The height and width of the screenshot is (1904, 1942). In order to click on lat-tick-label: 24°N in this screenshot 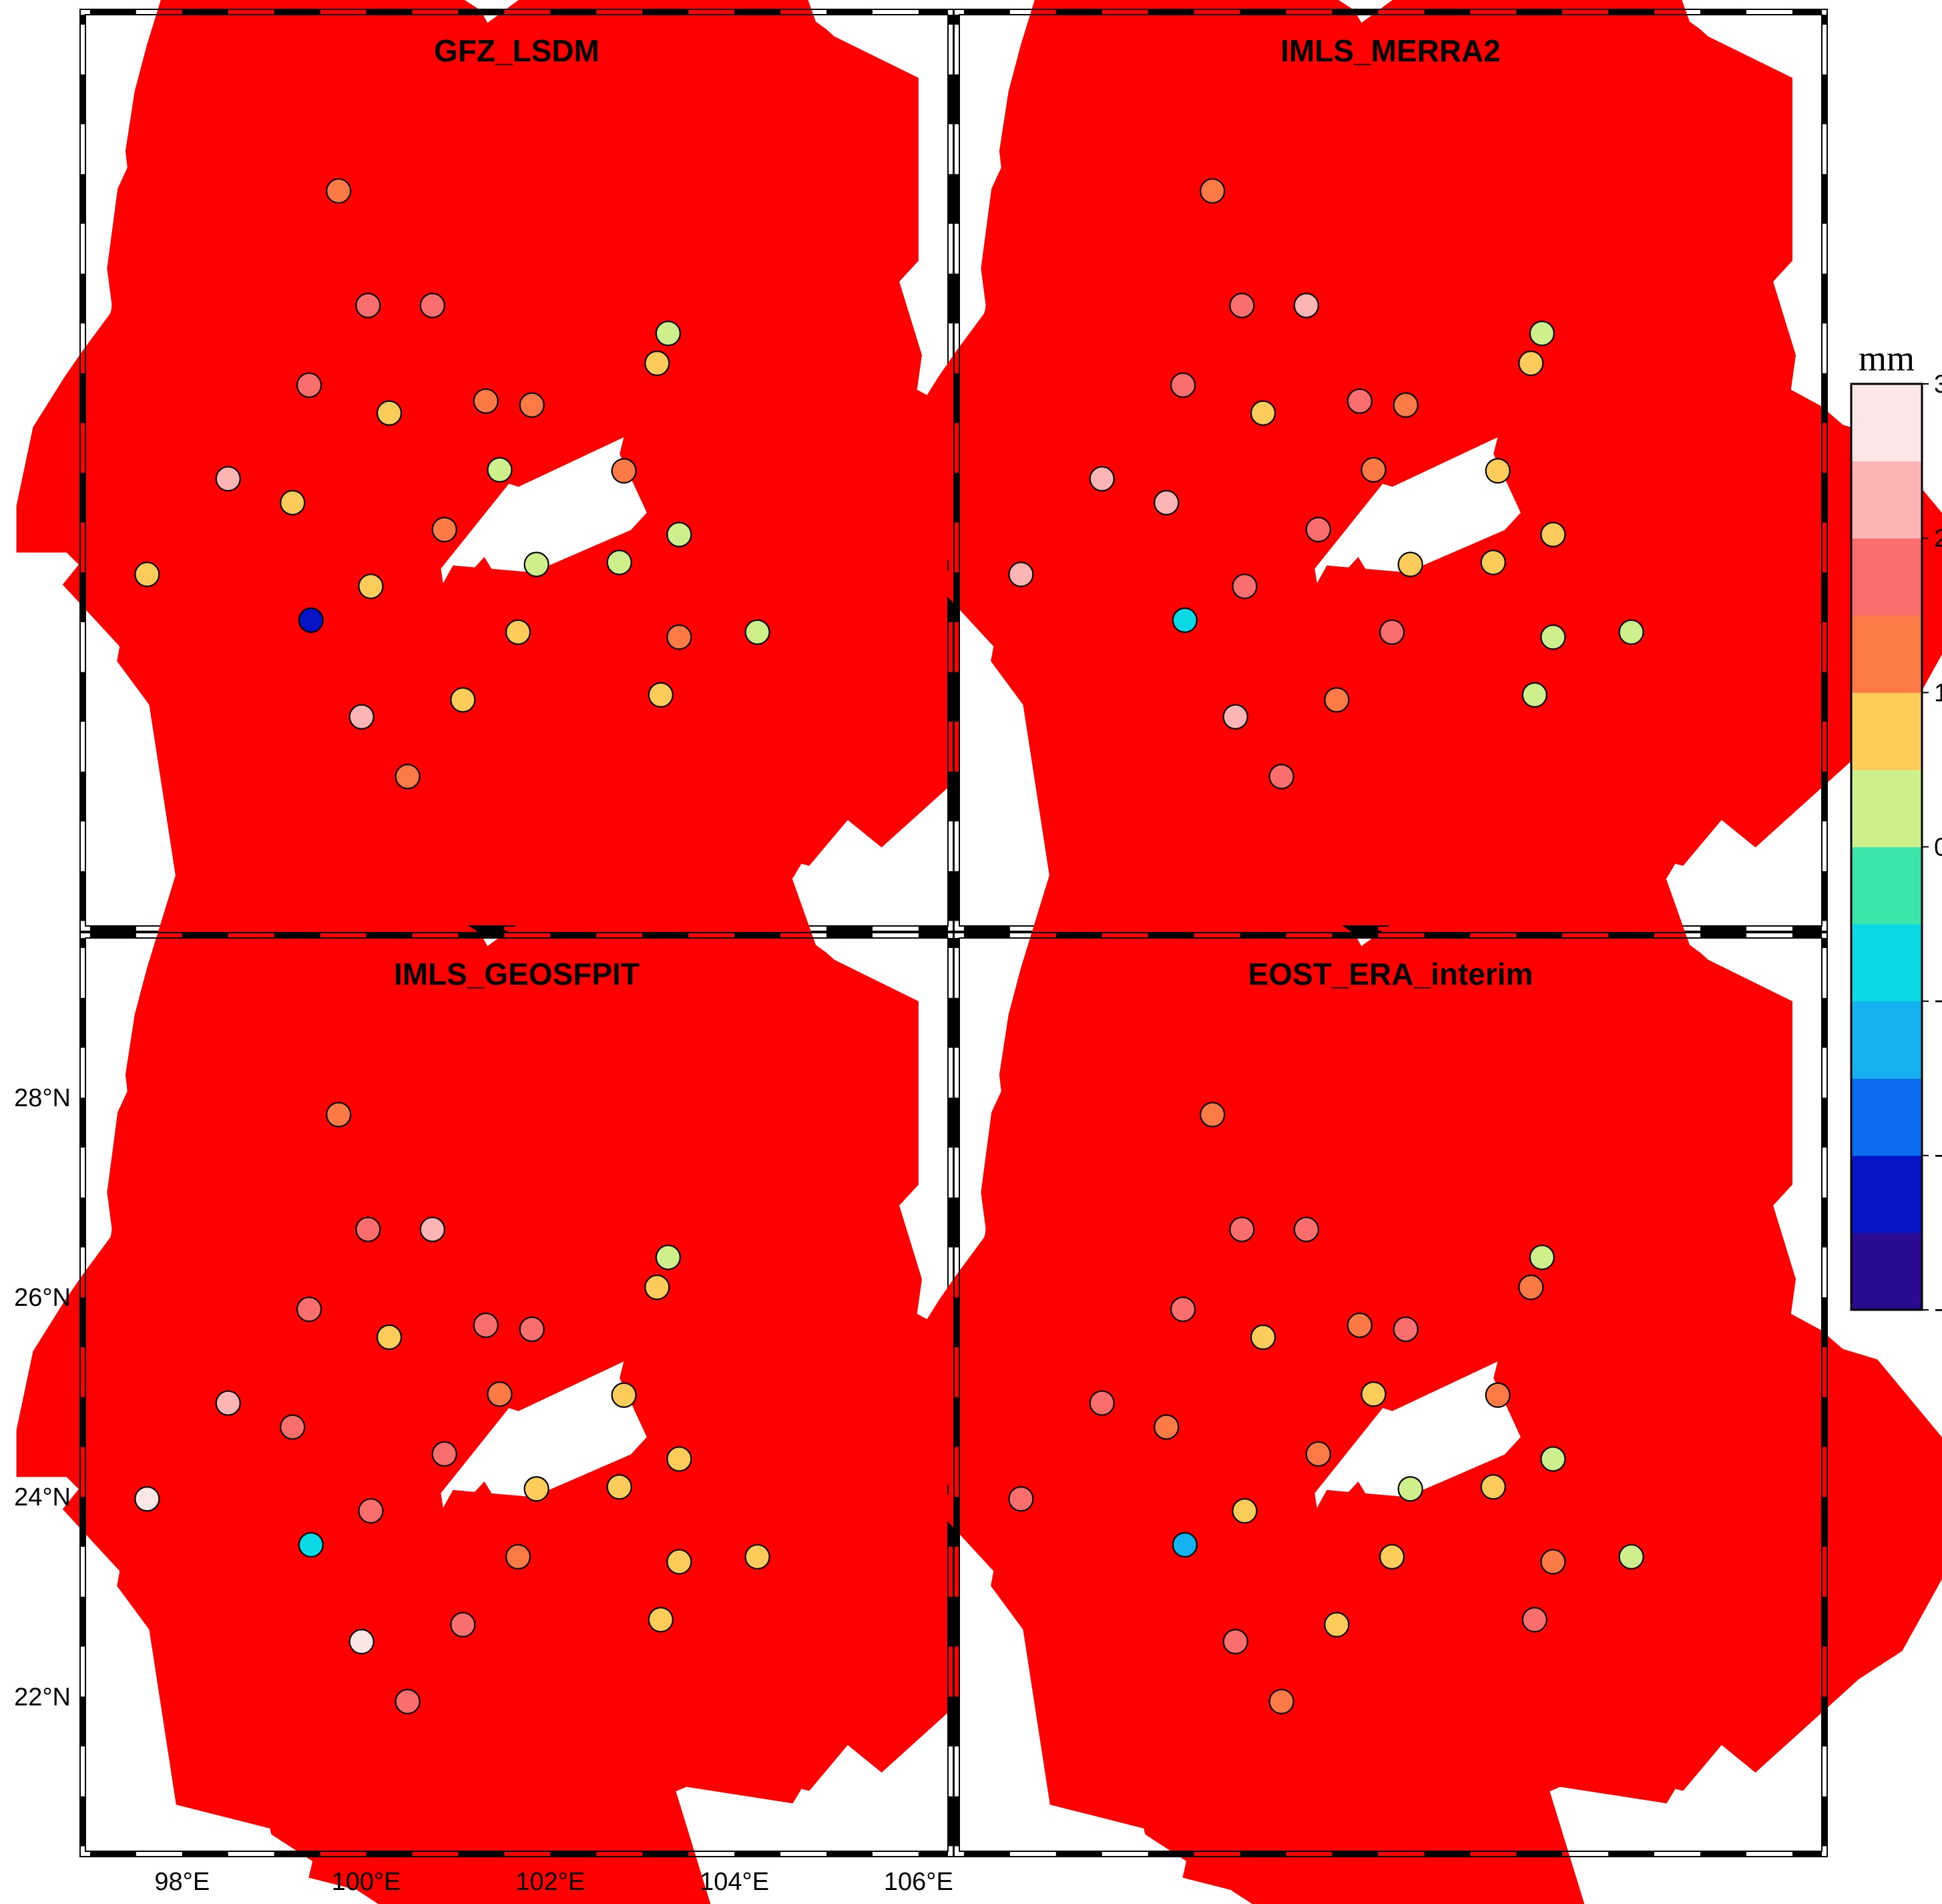, I will do `click(42, 1497)`.